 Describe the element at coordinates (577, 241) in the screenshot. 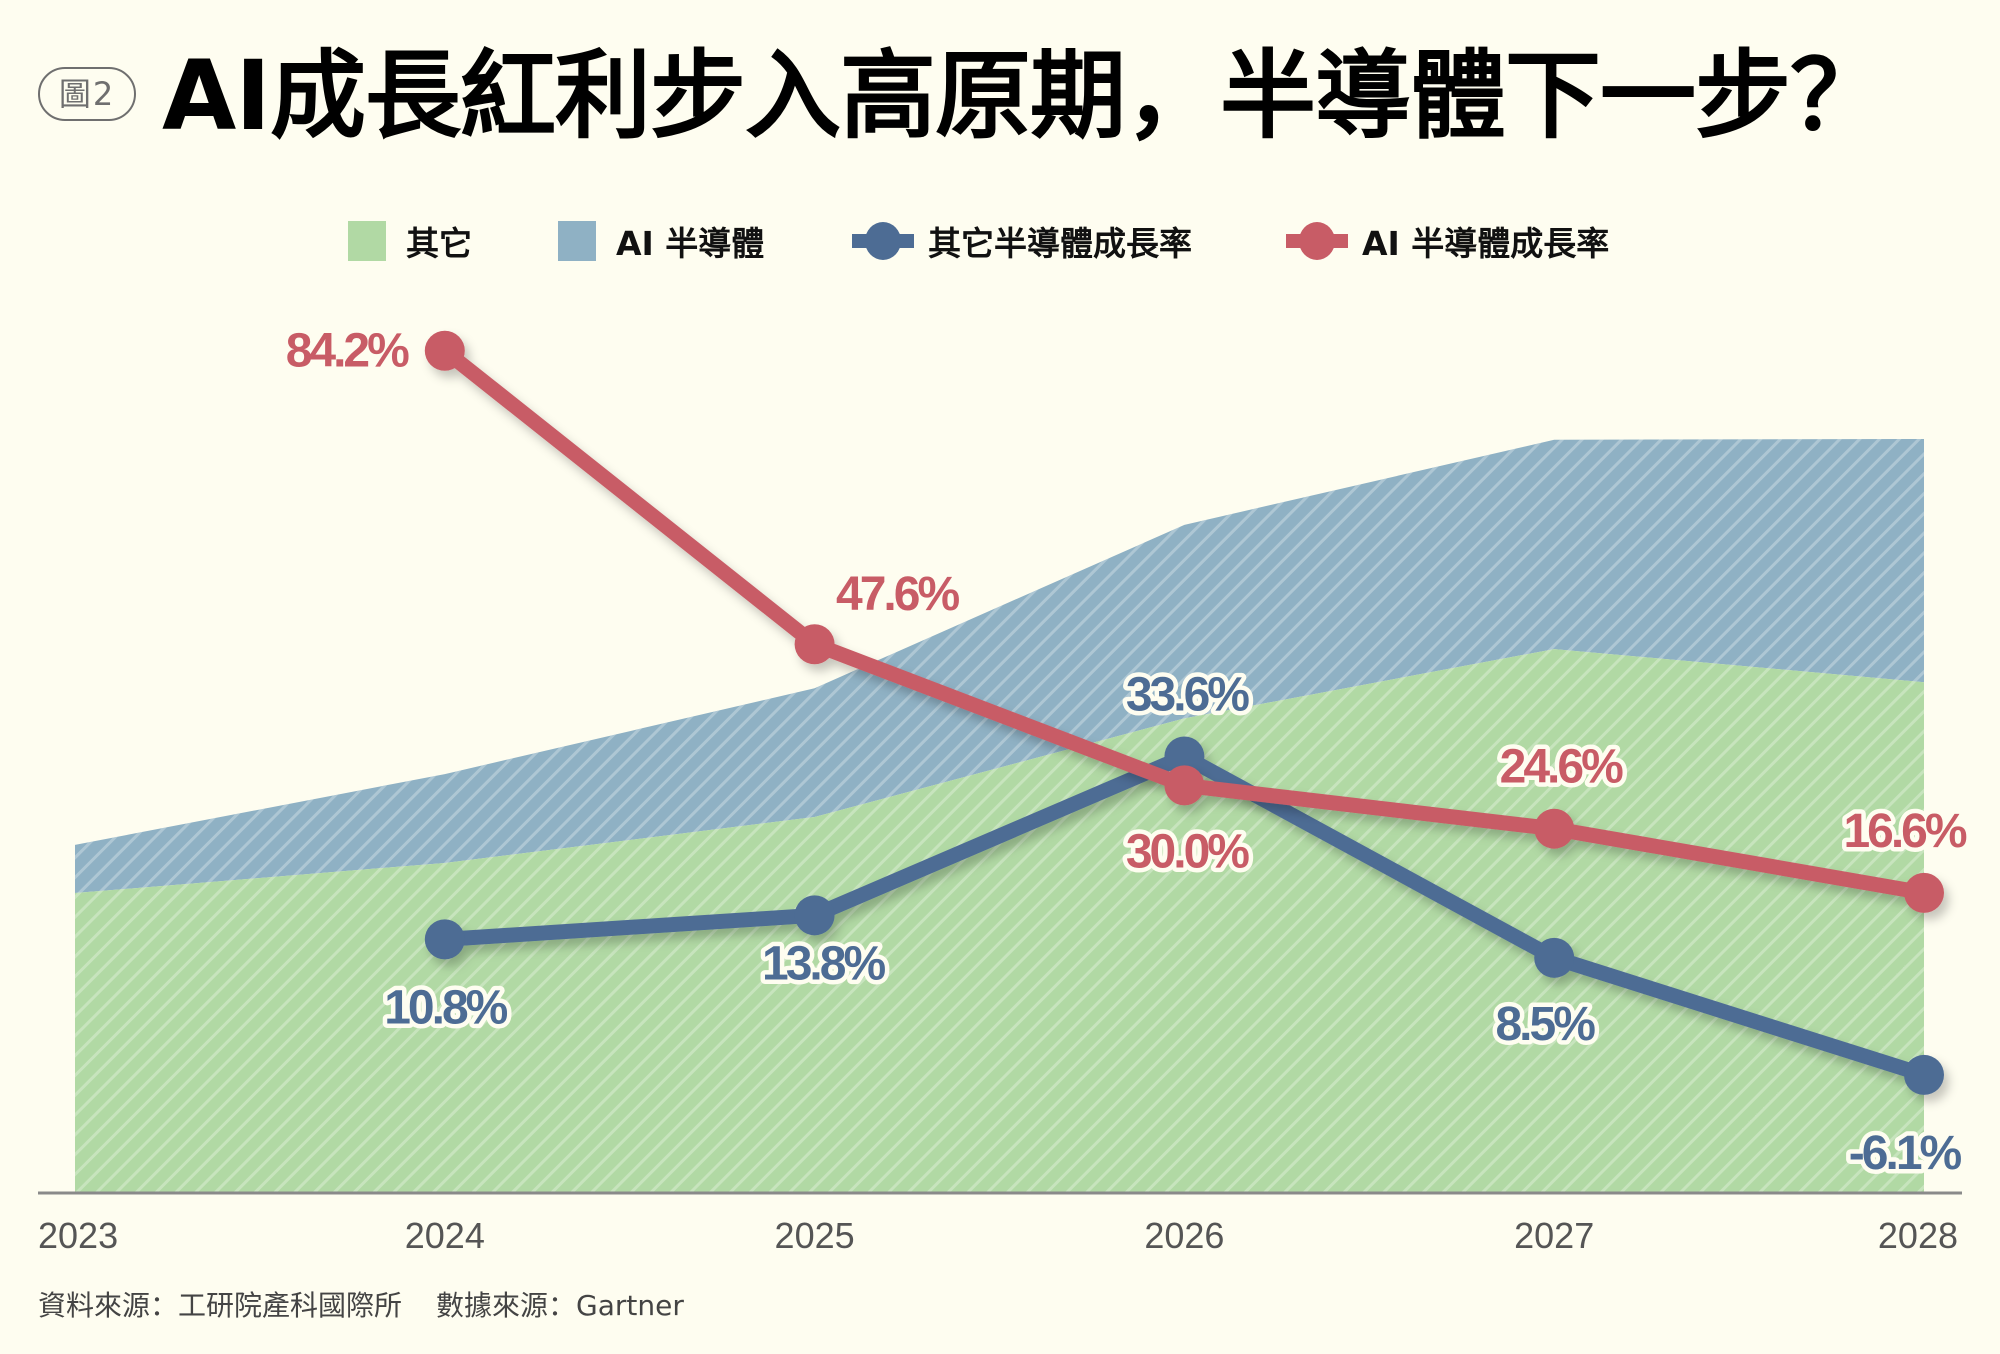

I see `legend-swatch-ai` at that location.